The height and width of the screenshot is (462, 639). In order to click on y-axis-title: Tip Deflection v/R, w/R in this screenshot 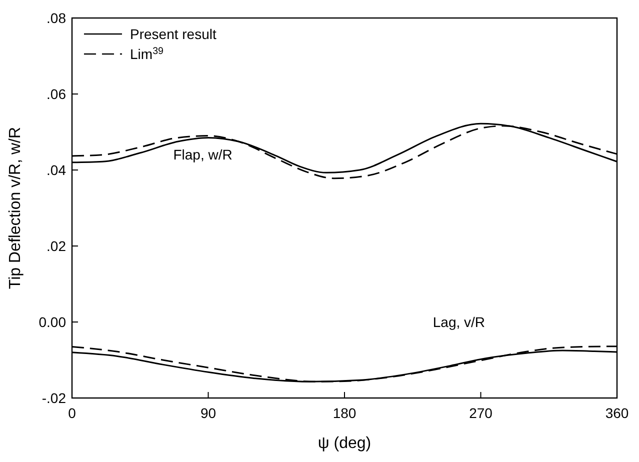, I will do `click(15, 208)`.